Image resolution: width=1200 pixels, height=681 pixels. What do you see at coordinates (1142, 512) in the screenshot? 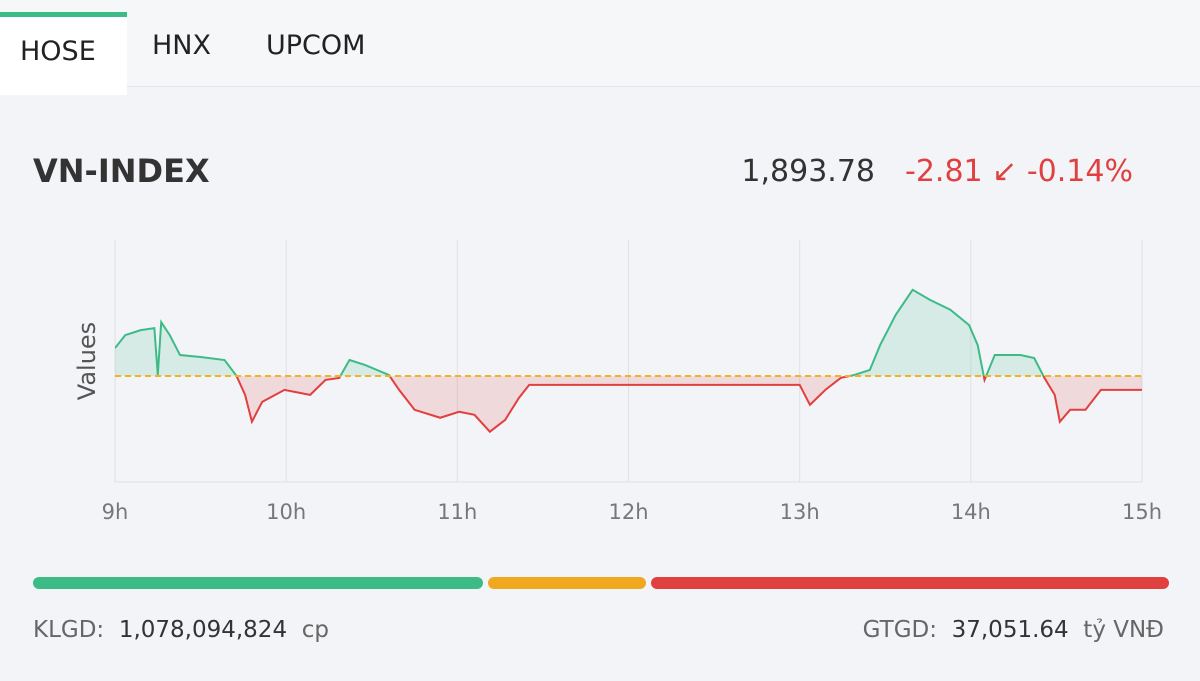
I see `x-tick-label: 15h` at bounding box center [1142, 512].